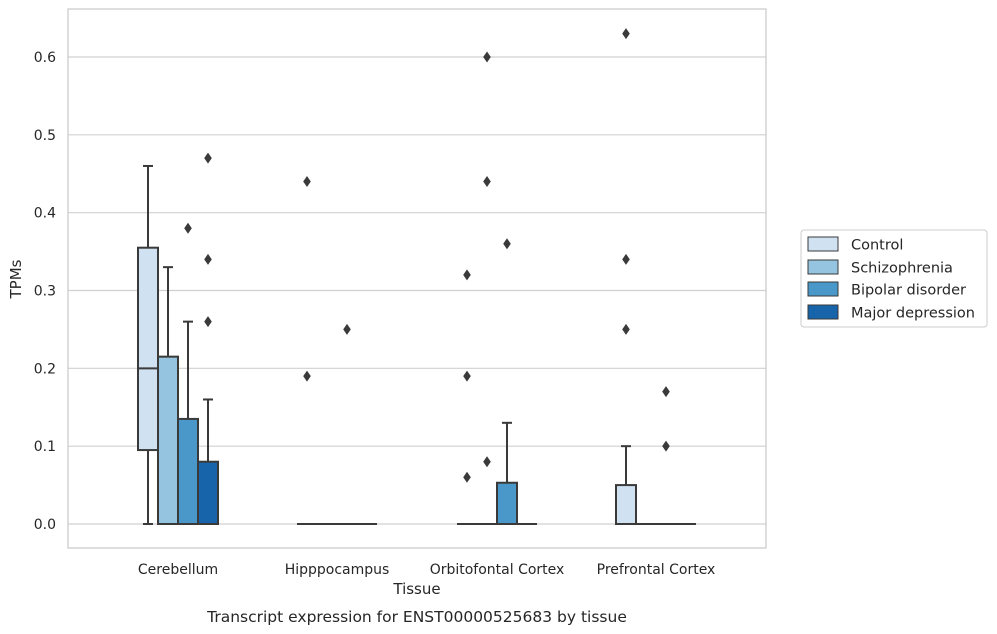 This screenshot has width=997, height=634. Describe the element at coordinates (45, 292) in the screenshot. I see `y-tick-label: 0.3` at that location.